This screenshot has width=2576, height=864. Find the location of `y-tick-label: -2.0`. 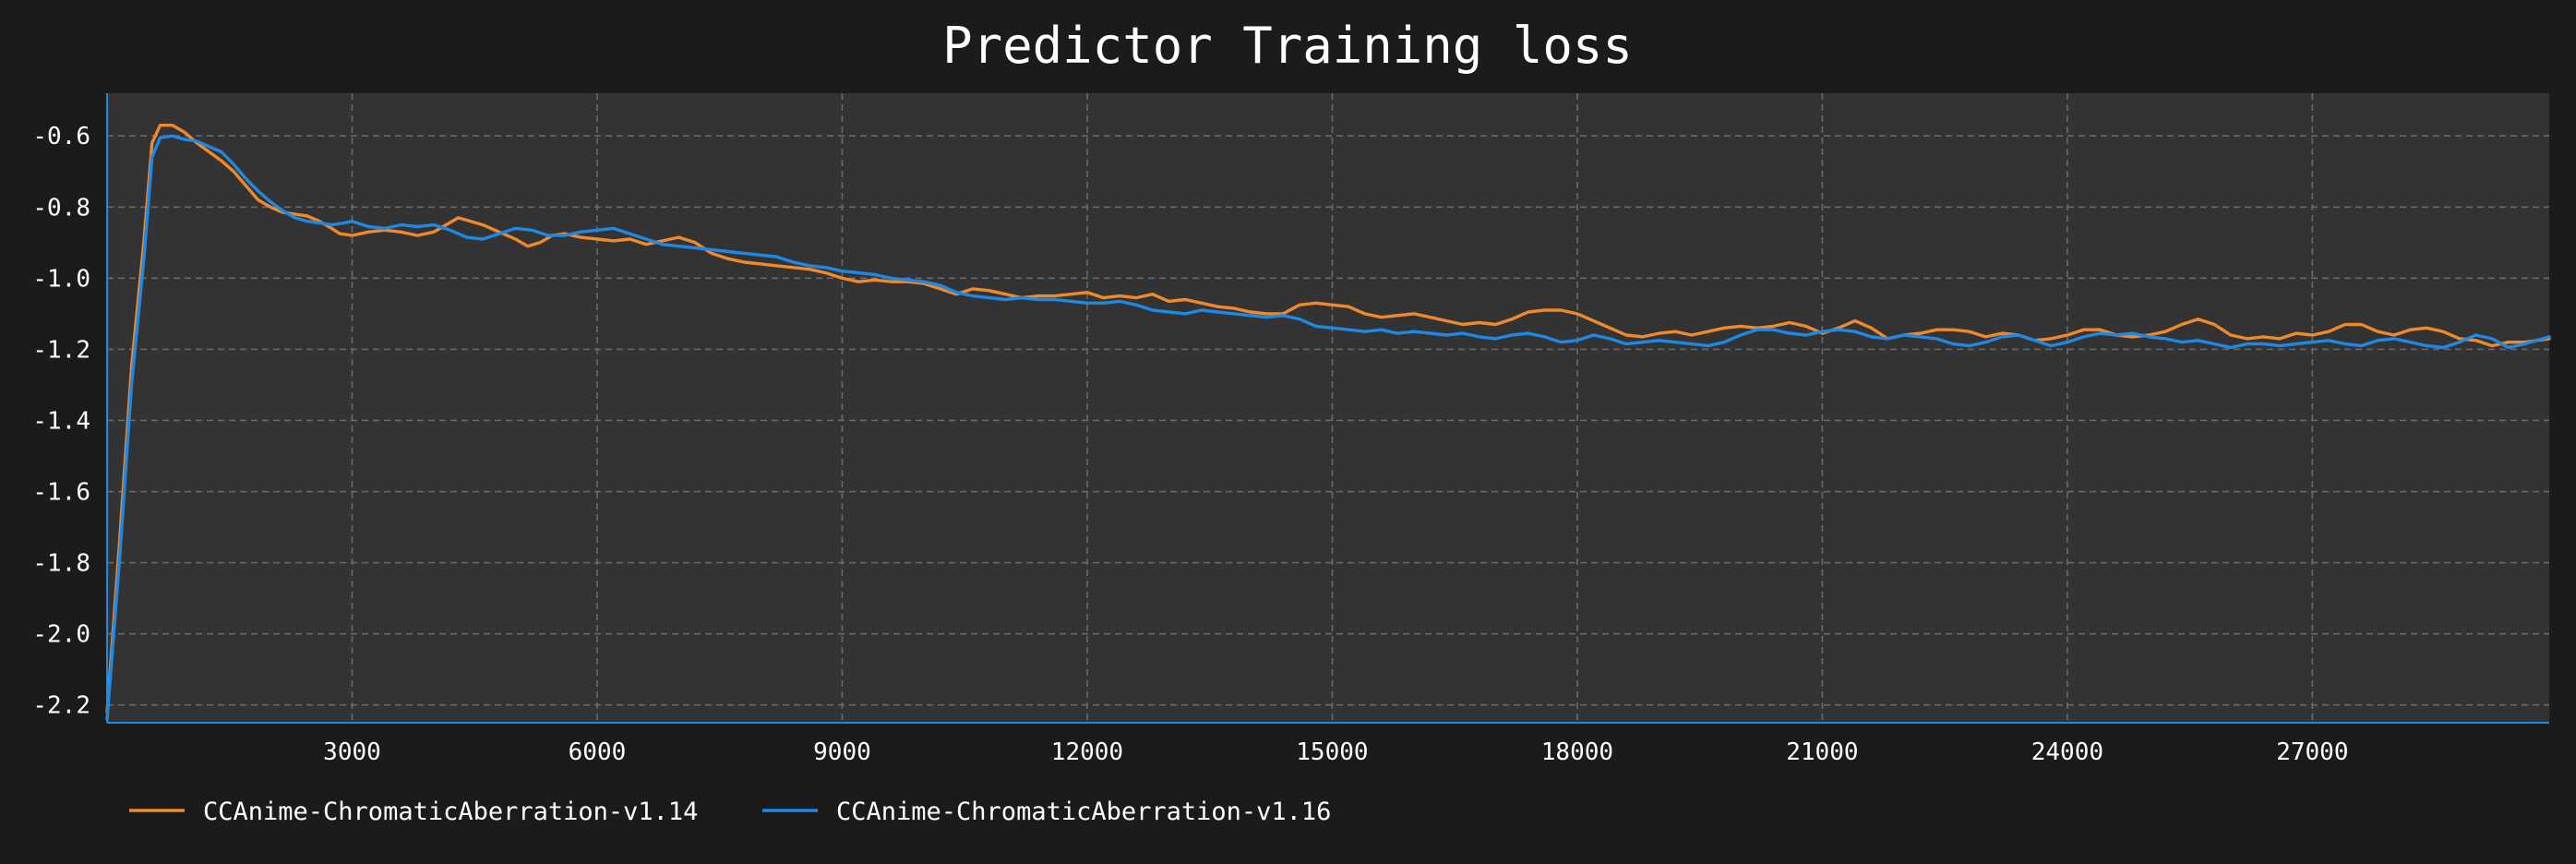

y-tick-label: -2.0 is located at coordinates (61, 635).